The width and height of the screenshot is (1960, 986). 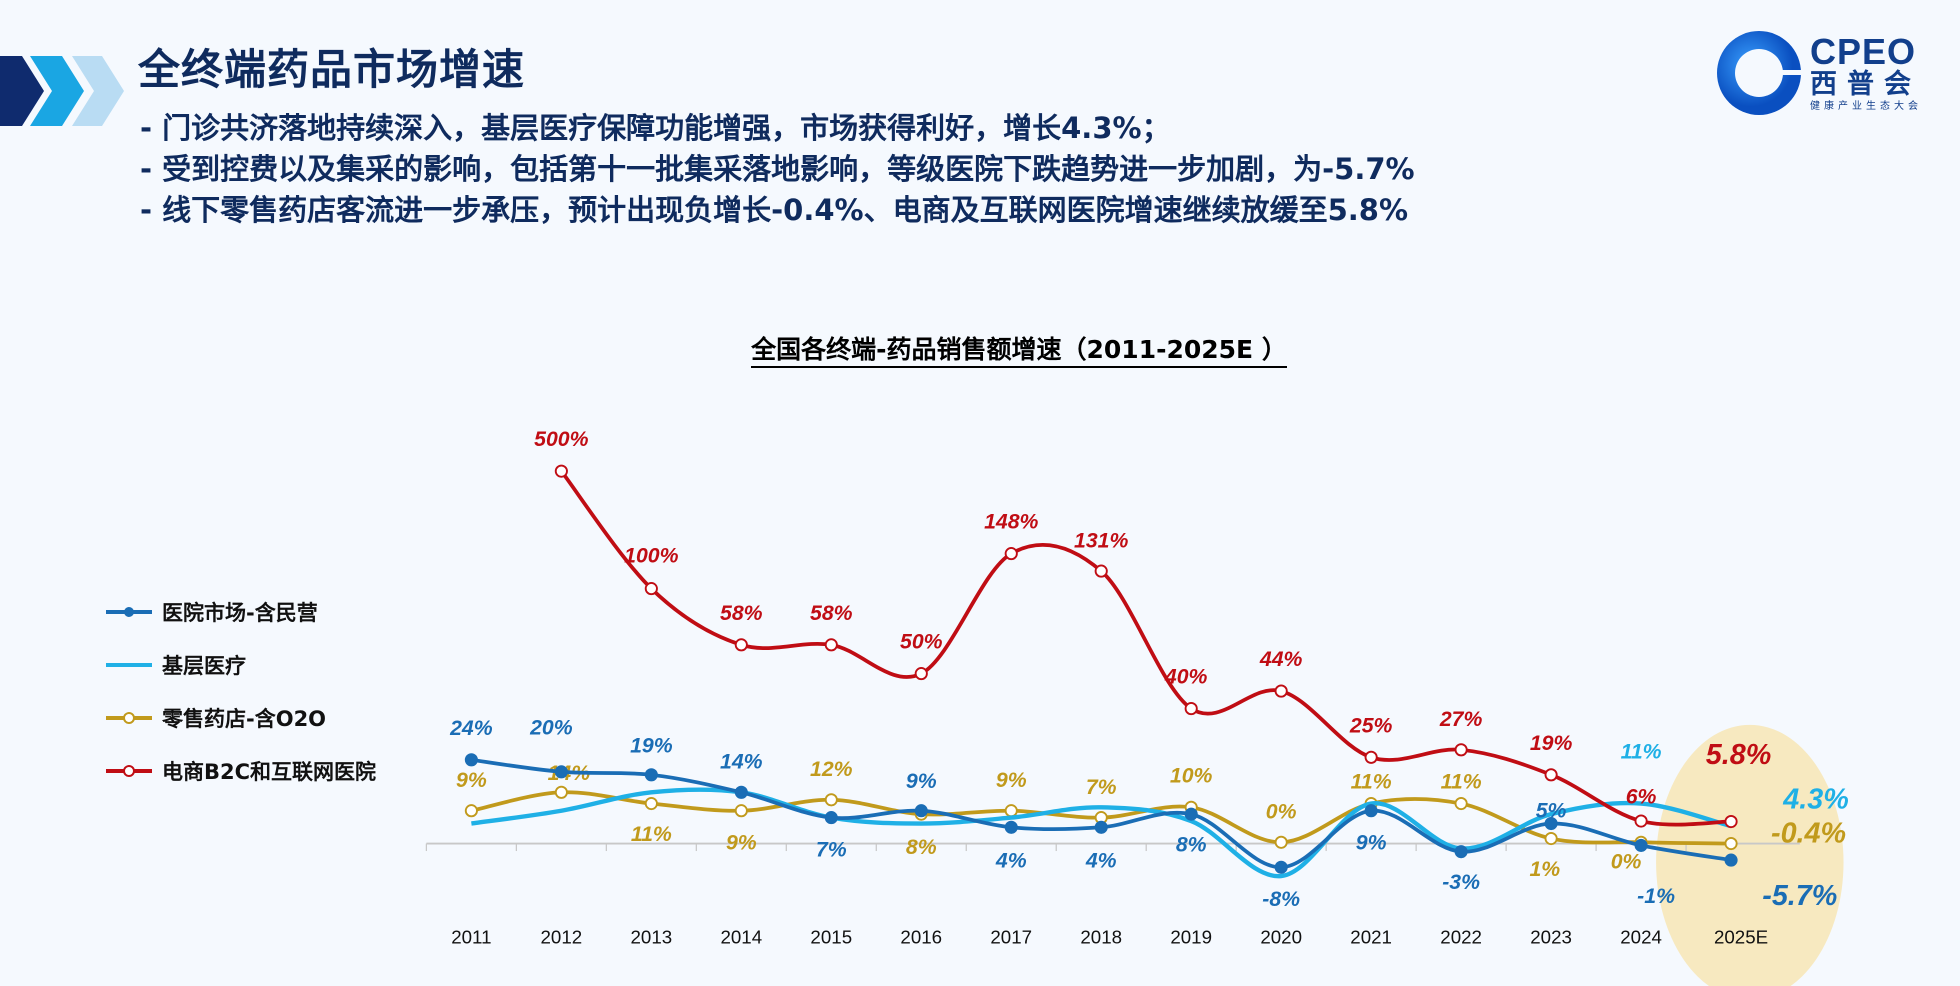 I want to click on data-label: 12%, so click(x=831, y=769).